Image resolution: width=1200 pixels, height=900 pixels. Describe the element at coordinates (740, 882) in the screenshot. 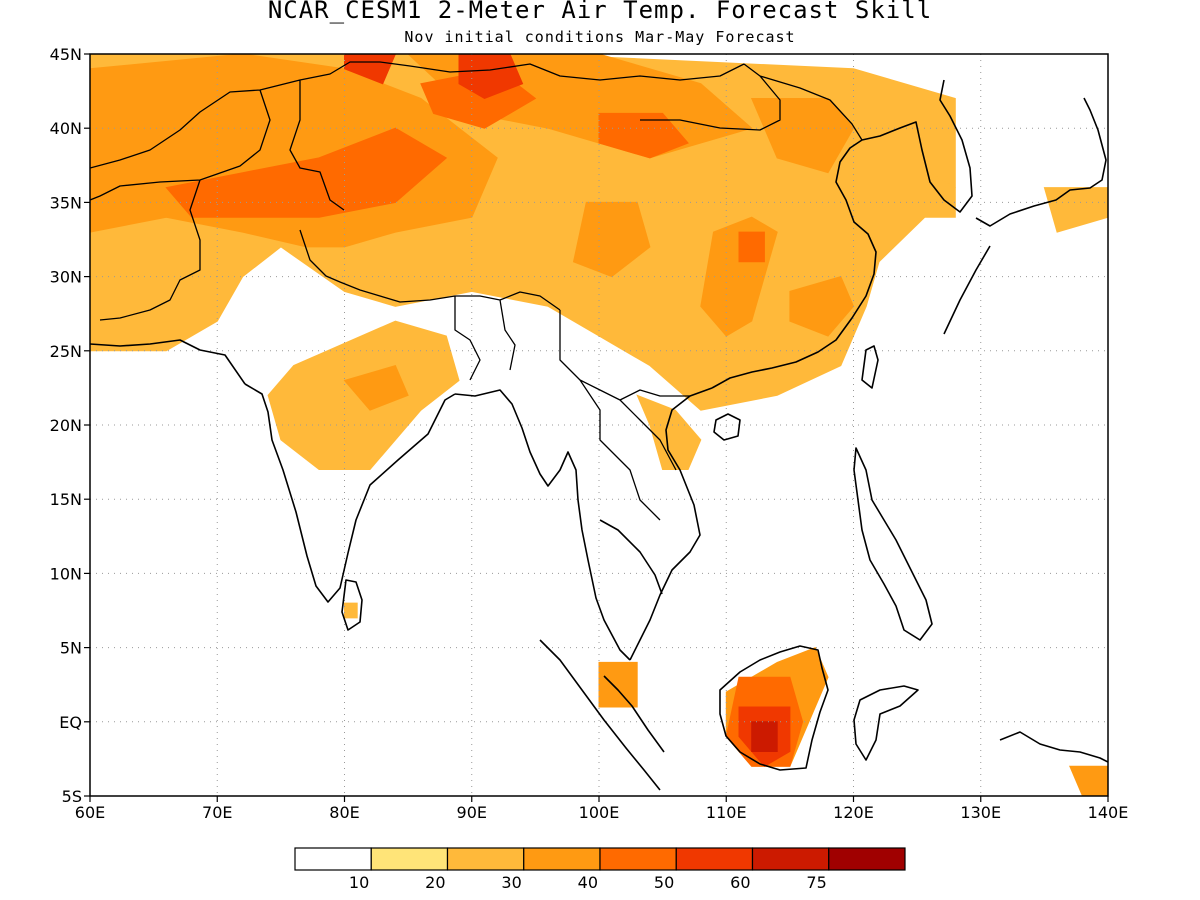

I see `colorbar-label: 60` at that location.